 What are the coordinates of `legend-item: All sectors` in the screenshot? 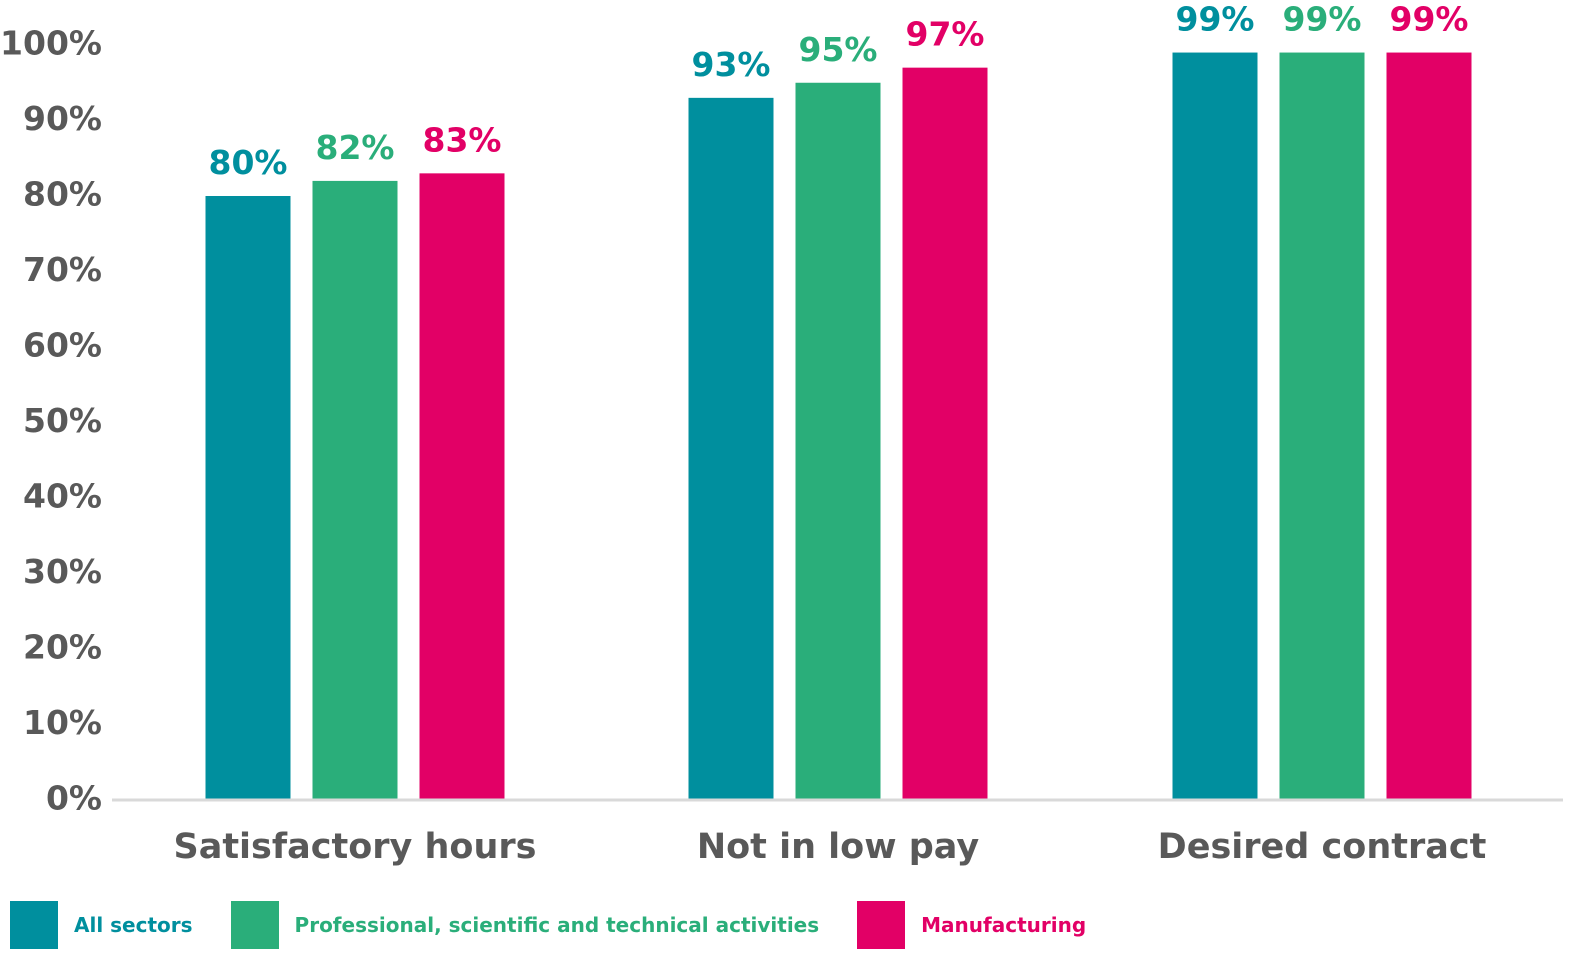 It's located at (101, 925).